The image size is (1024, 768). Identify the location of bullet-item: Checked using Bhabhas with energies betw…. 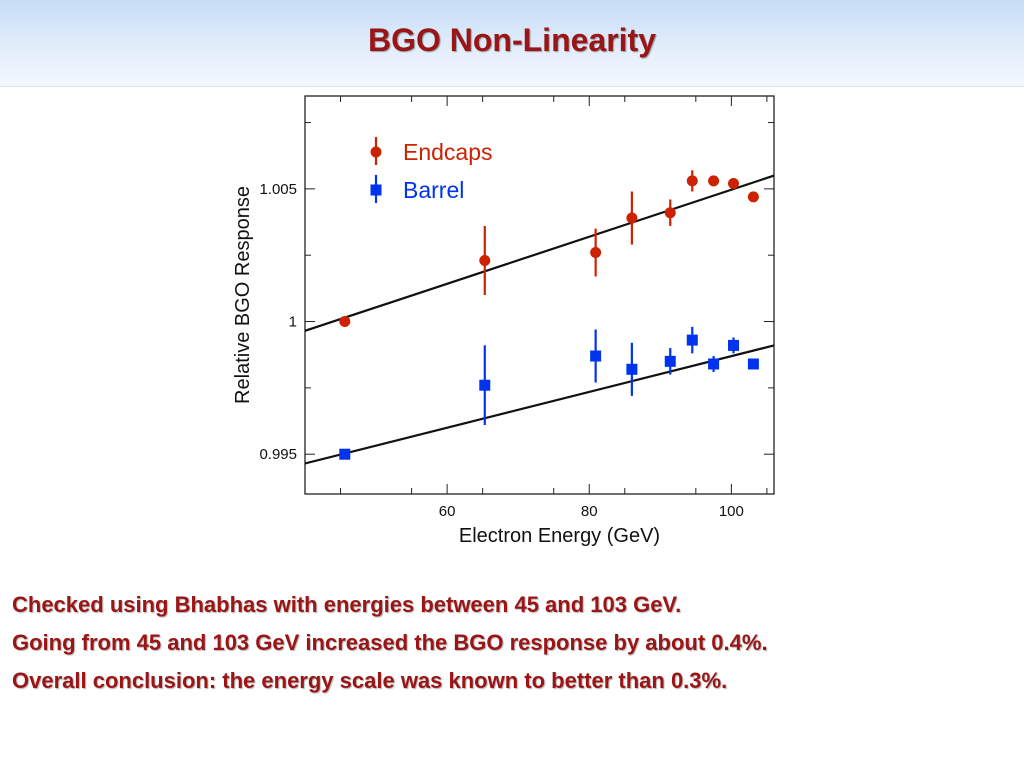
(347, 604).